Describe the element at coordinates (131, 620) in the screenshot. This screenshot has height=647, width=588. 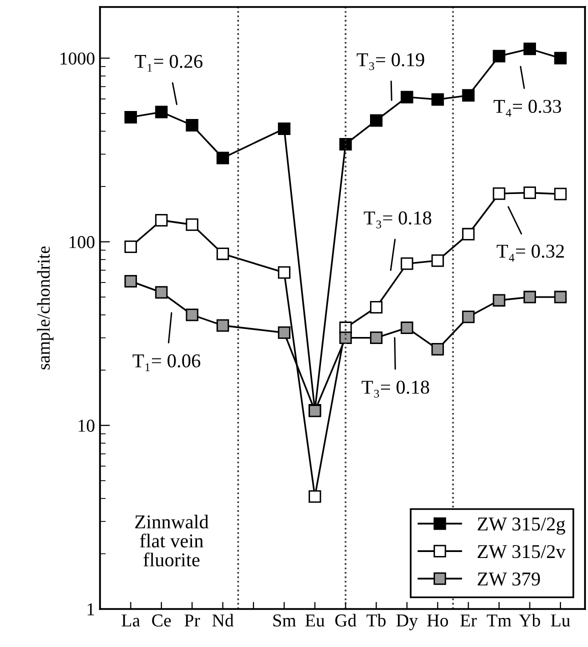
I see `x-tick-label: La` at that location.